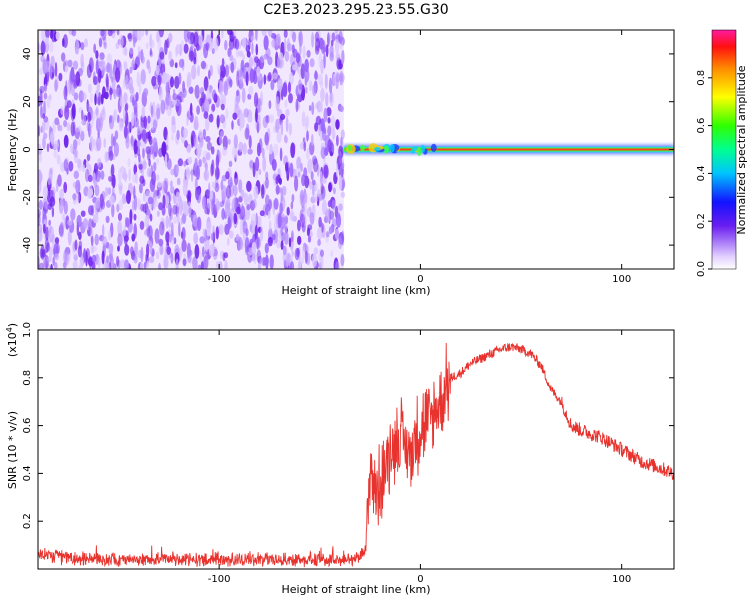 Image resolution: width=750 pixels, height=600 pixels. What do you see at coordinates (704, 173) in the screenshot?
I see `colorbar-ticks: 0.0 0.2 0.4 0.6 0.8` at bounding box center [704, 173].